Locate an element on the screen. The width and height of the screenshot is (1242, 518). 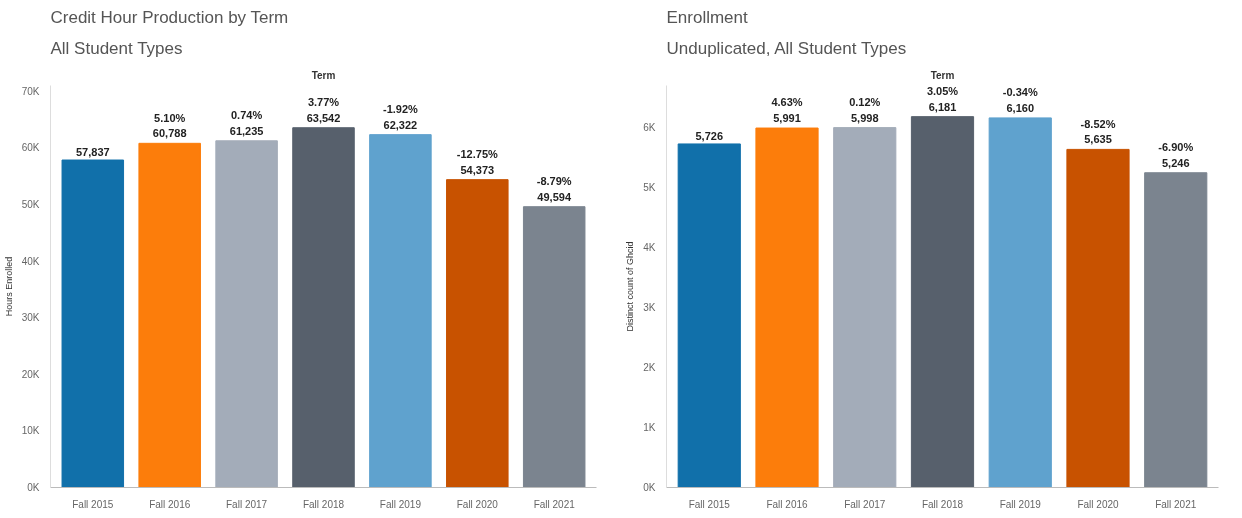
data-label: 3.05% 6,181 is located at coordinates (942, 99).